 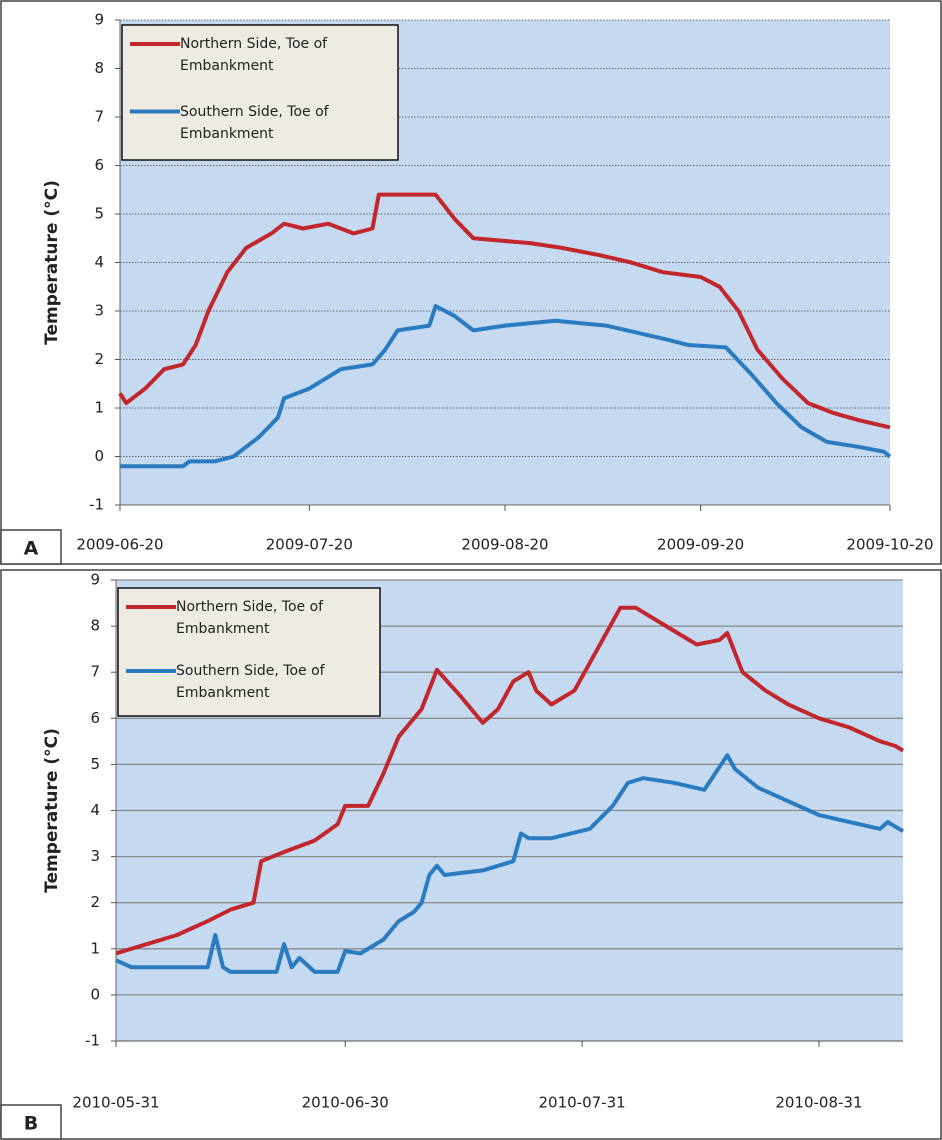 I want to click on x-tick-label: 2009-06-20, so click(x=119, y=545).